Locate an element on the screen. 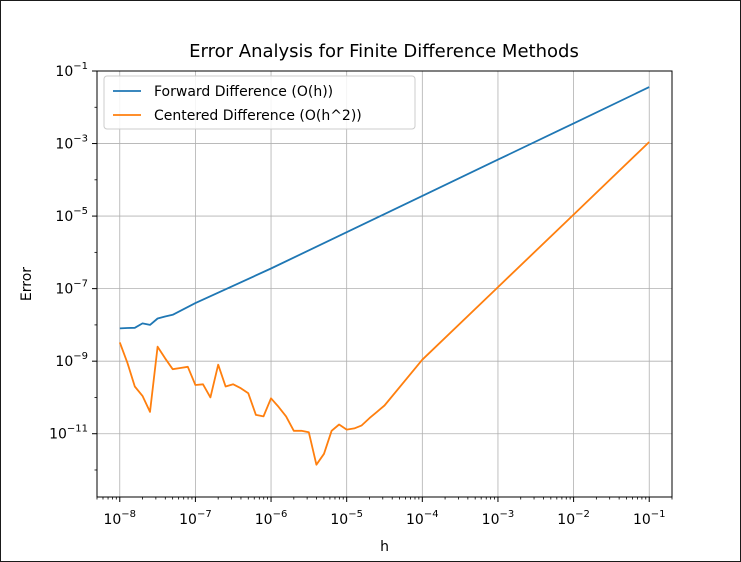 The image size is (741, 562). y-axis-label: Error is located at coordinates (27, 284).